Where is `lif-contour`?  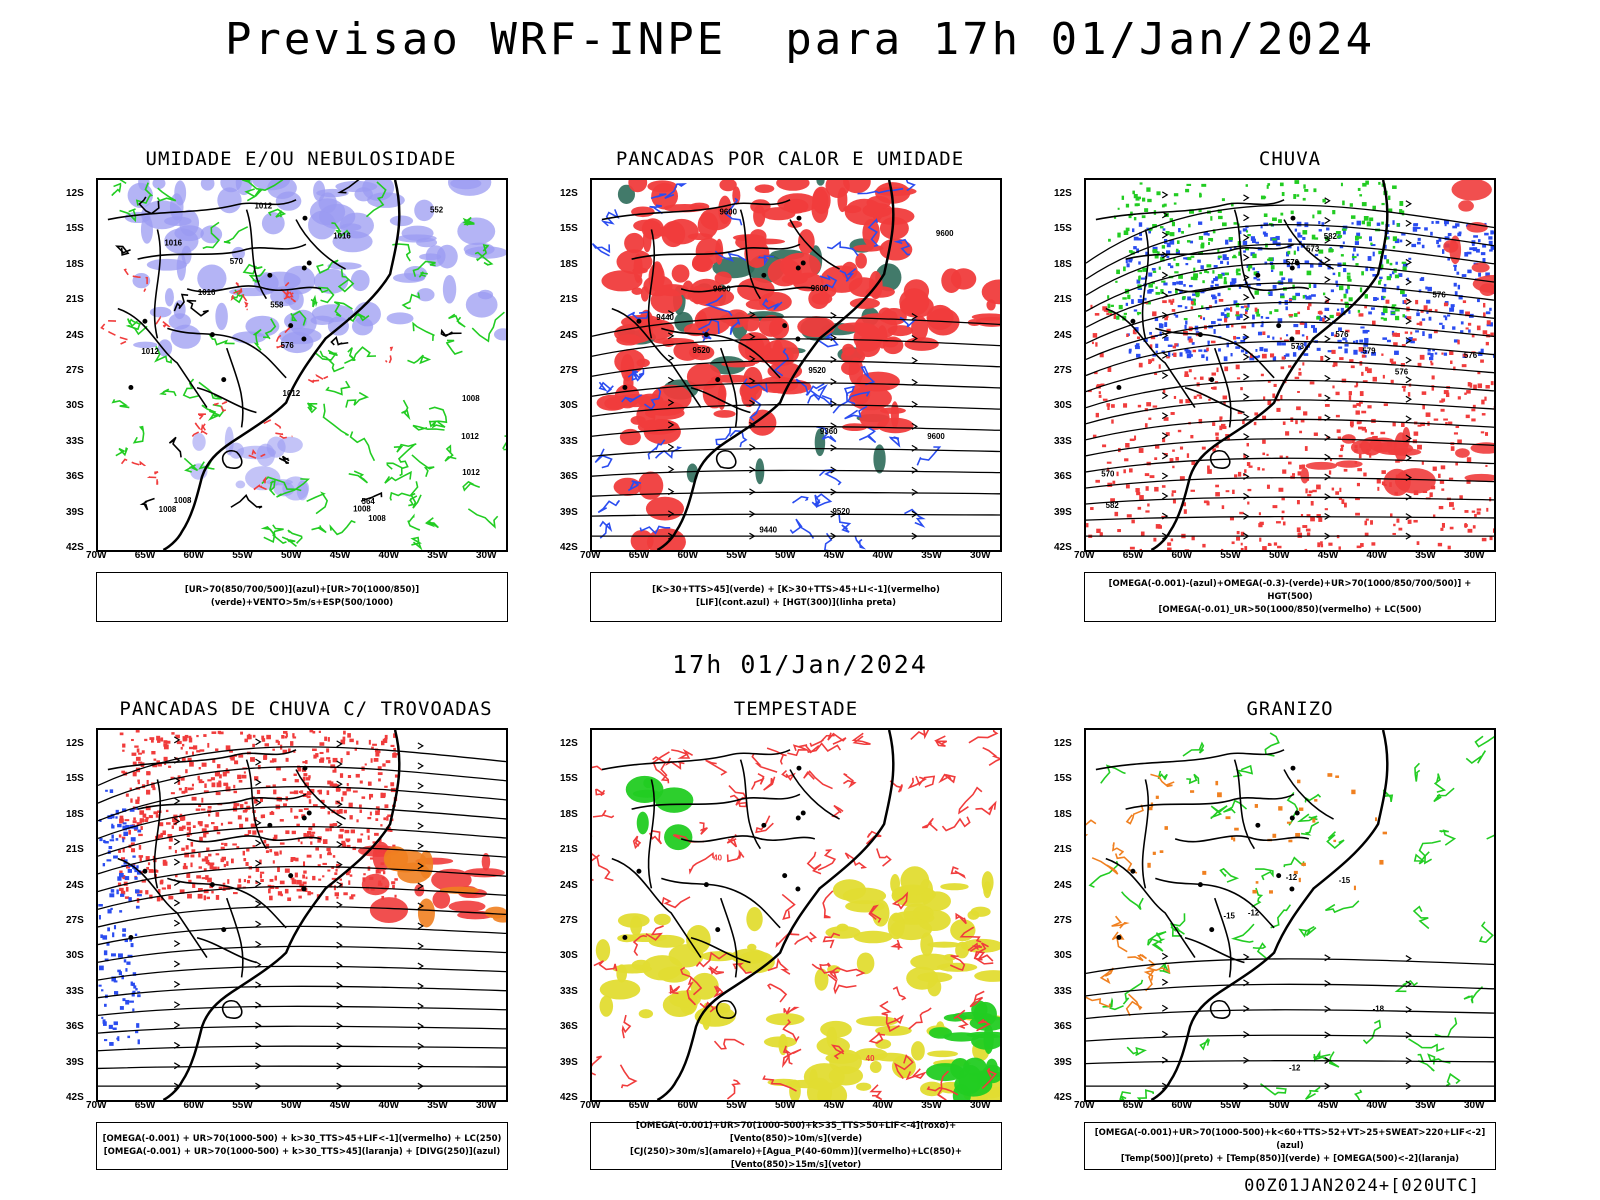
lif-contour is located at coordinates (767, 365).